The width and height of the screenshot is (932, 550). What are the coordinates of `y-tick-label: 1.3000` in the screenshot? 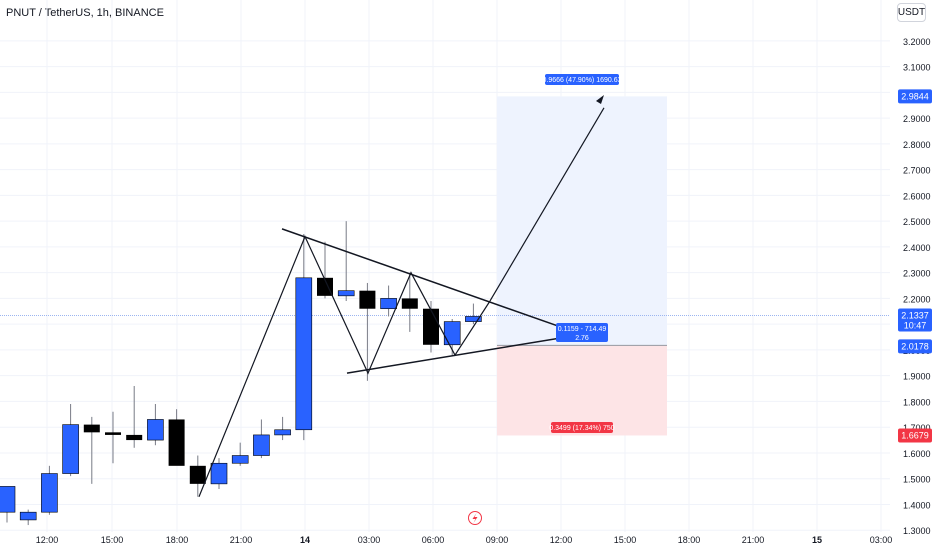 It's located at (917, 531).